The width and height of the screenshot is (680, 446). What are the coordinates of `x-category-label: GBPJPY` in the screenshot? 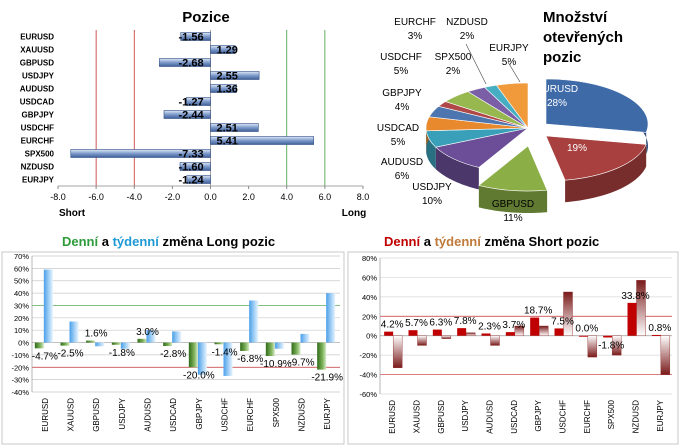 It's located at (199, 413).